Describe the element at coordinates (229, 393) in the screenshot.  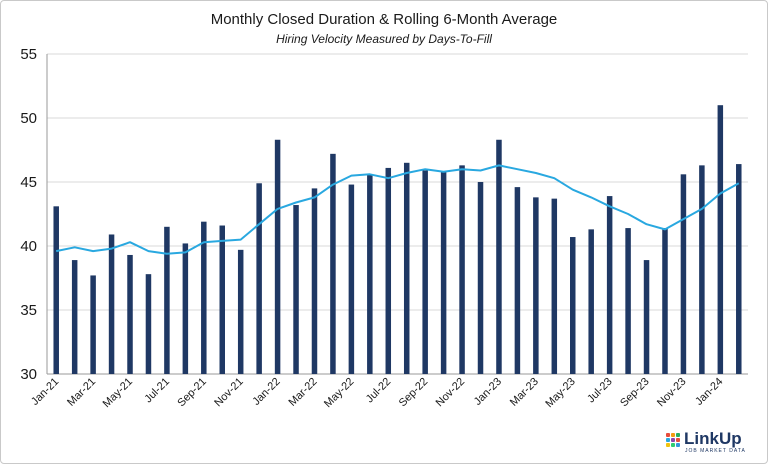
I see `x-tick-label: Nov-21` at that location.